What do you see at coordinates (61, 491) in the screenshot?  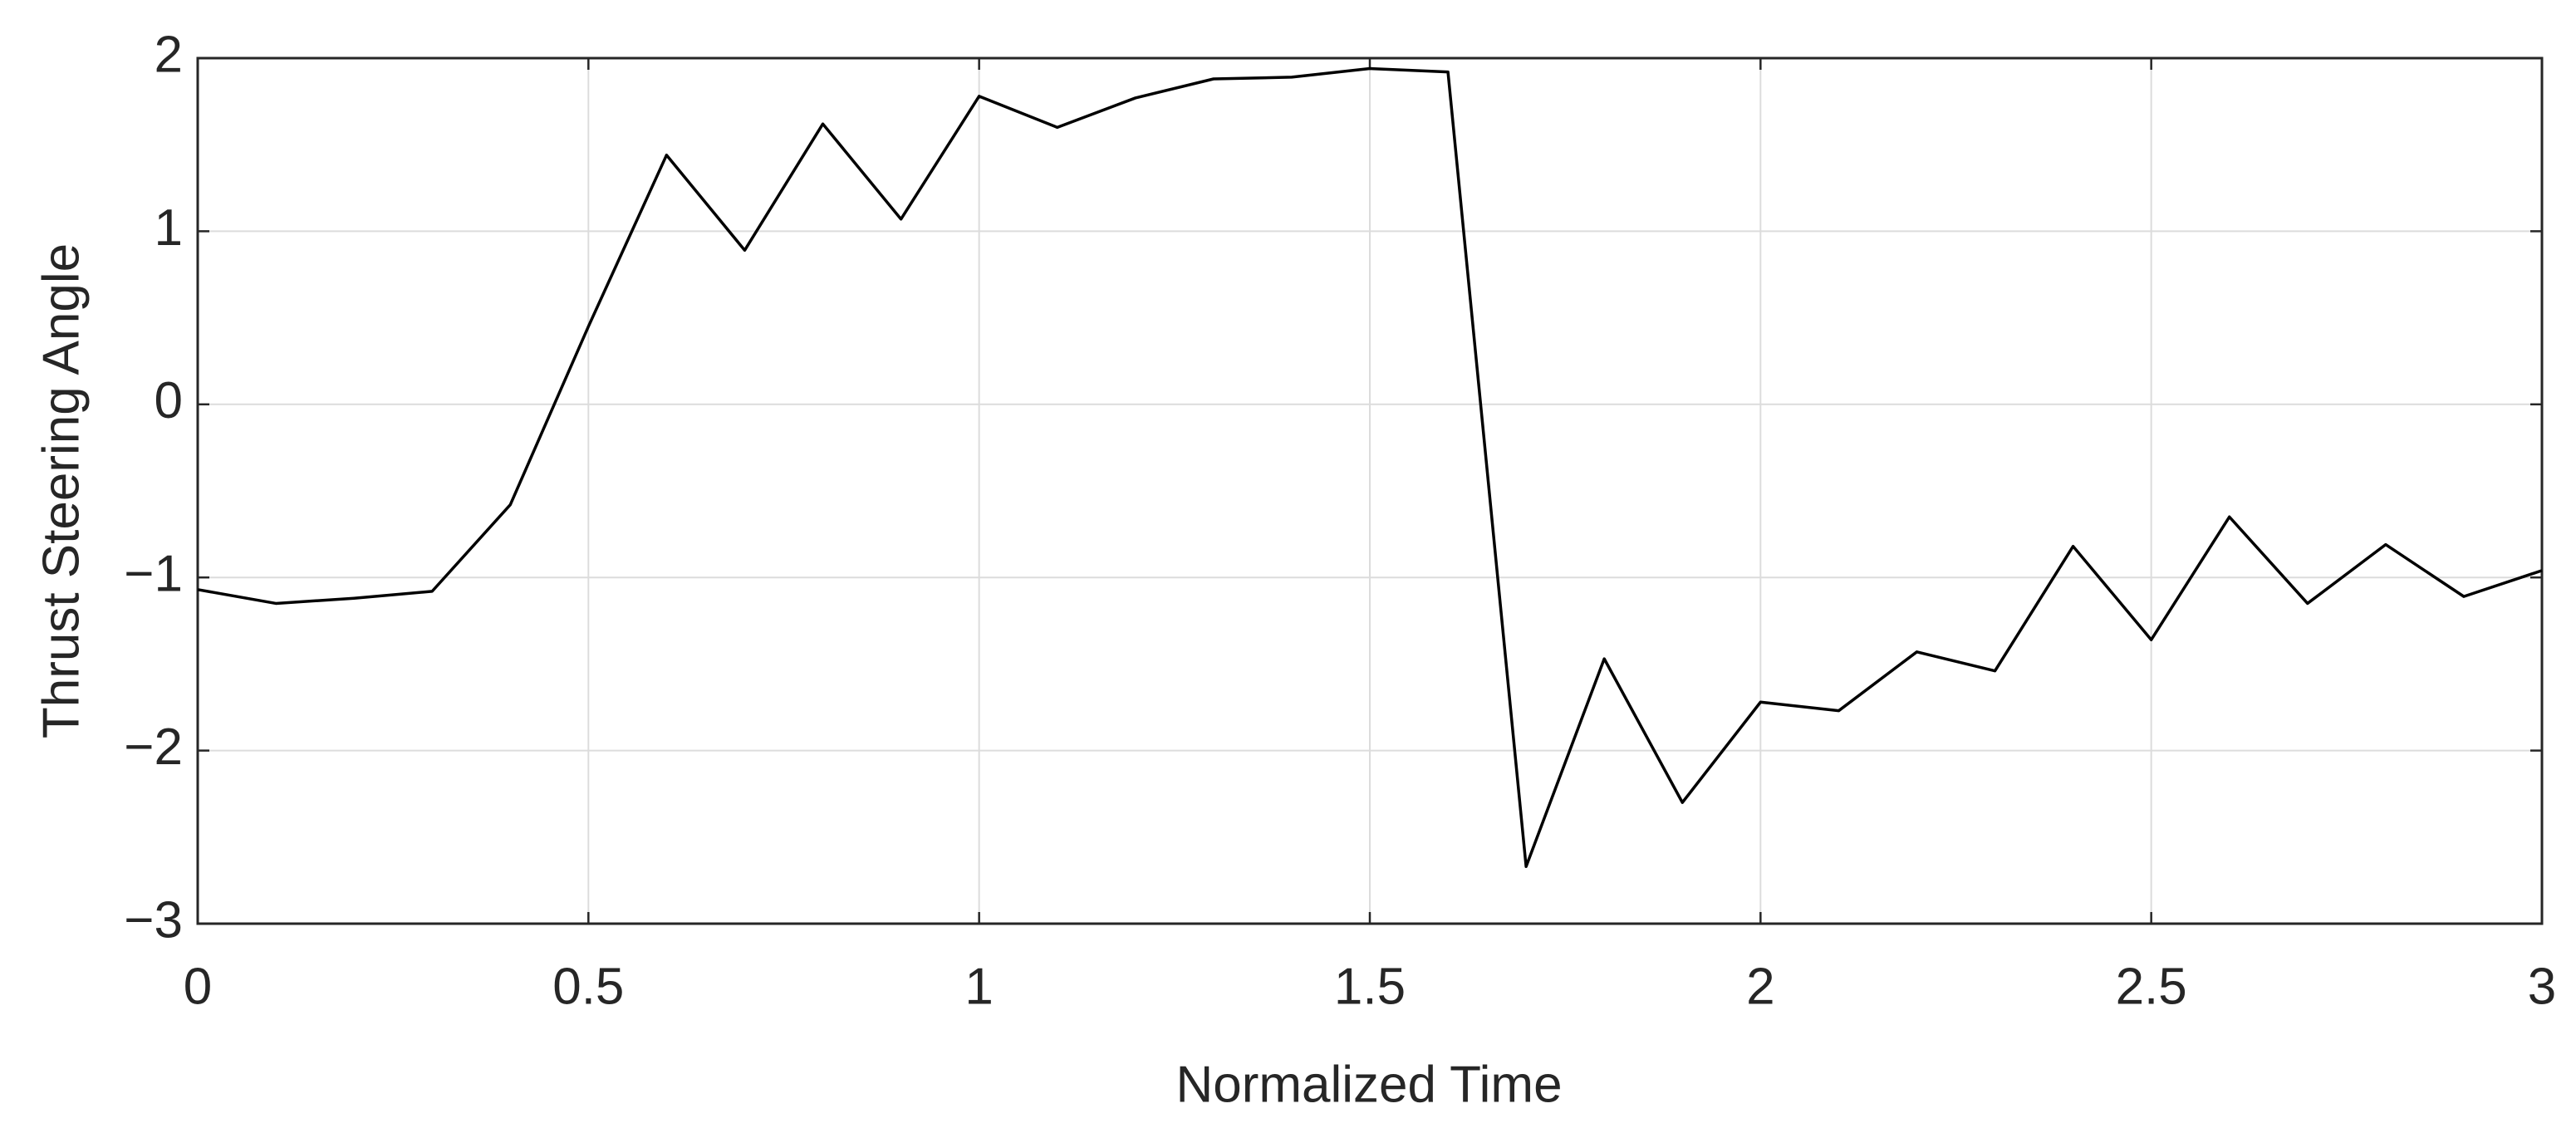 I see `y-axis-label: Thrust Steering Angle` at bounding box center [61, 491].